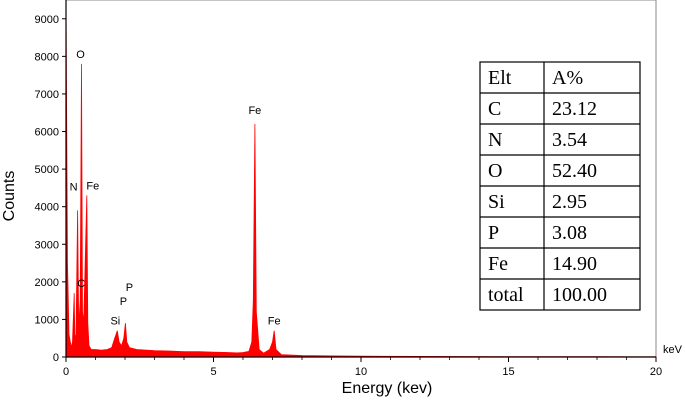 This screenshot has width=685, height=400. Describe the element at coordinates (50, 189) in the screenshot. I see `y-axis-ticks: 0 1000 2000 3000 4000 5000 6000 7000 8000 9000` at that location.